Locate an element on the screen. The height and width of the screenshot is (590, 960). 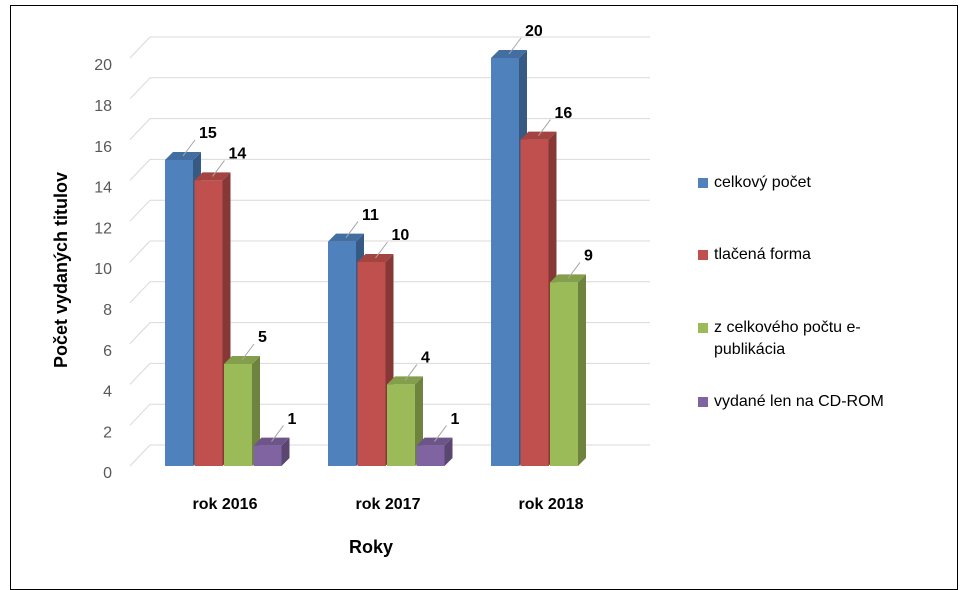
legend-label: z celkového počtu e-publikácia is located at coordinates (787, 338).